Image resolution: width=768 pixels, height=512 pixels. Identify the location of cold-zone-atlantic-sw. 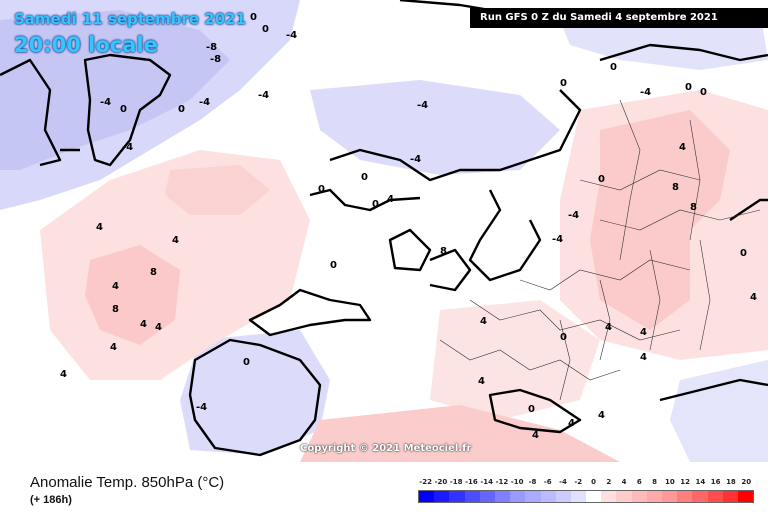
(255, 392).